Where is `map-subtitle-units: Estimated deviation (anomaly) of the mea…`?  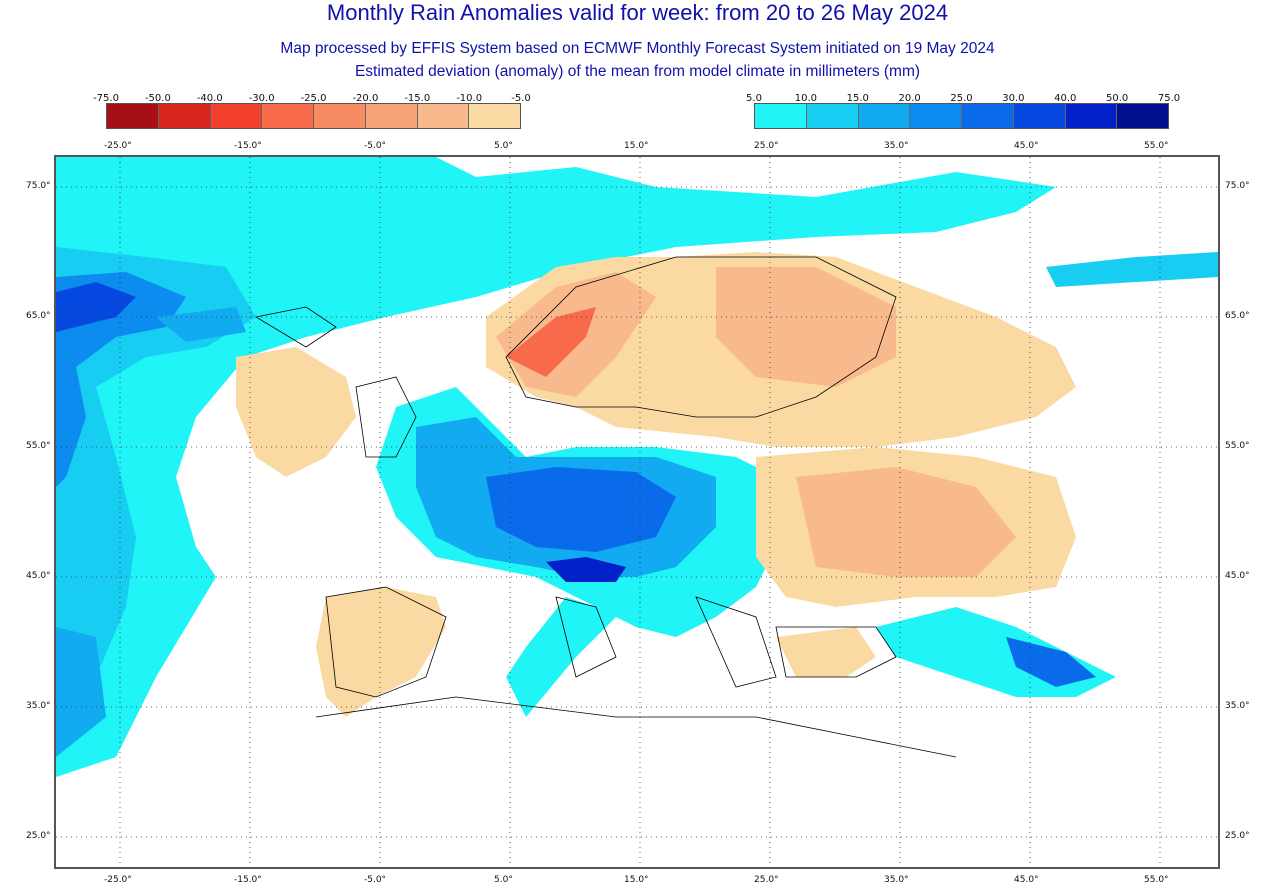 map-subtitle-units: Estimated deviation (anomaly) of the mea… is located at coordinates (637, 71).